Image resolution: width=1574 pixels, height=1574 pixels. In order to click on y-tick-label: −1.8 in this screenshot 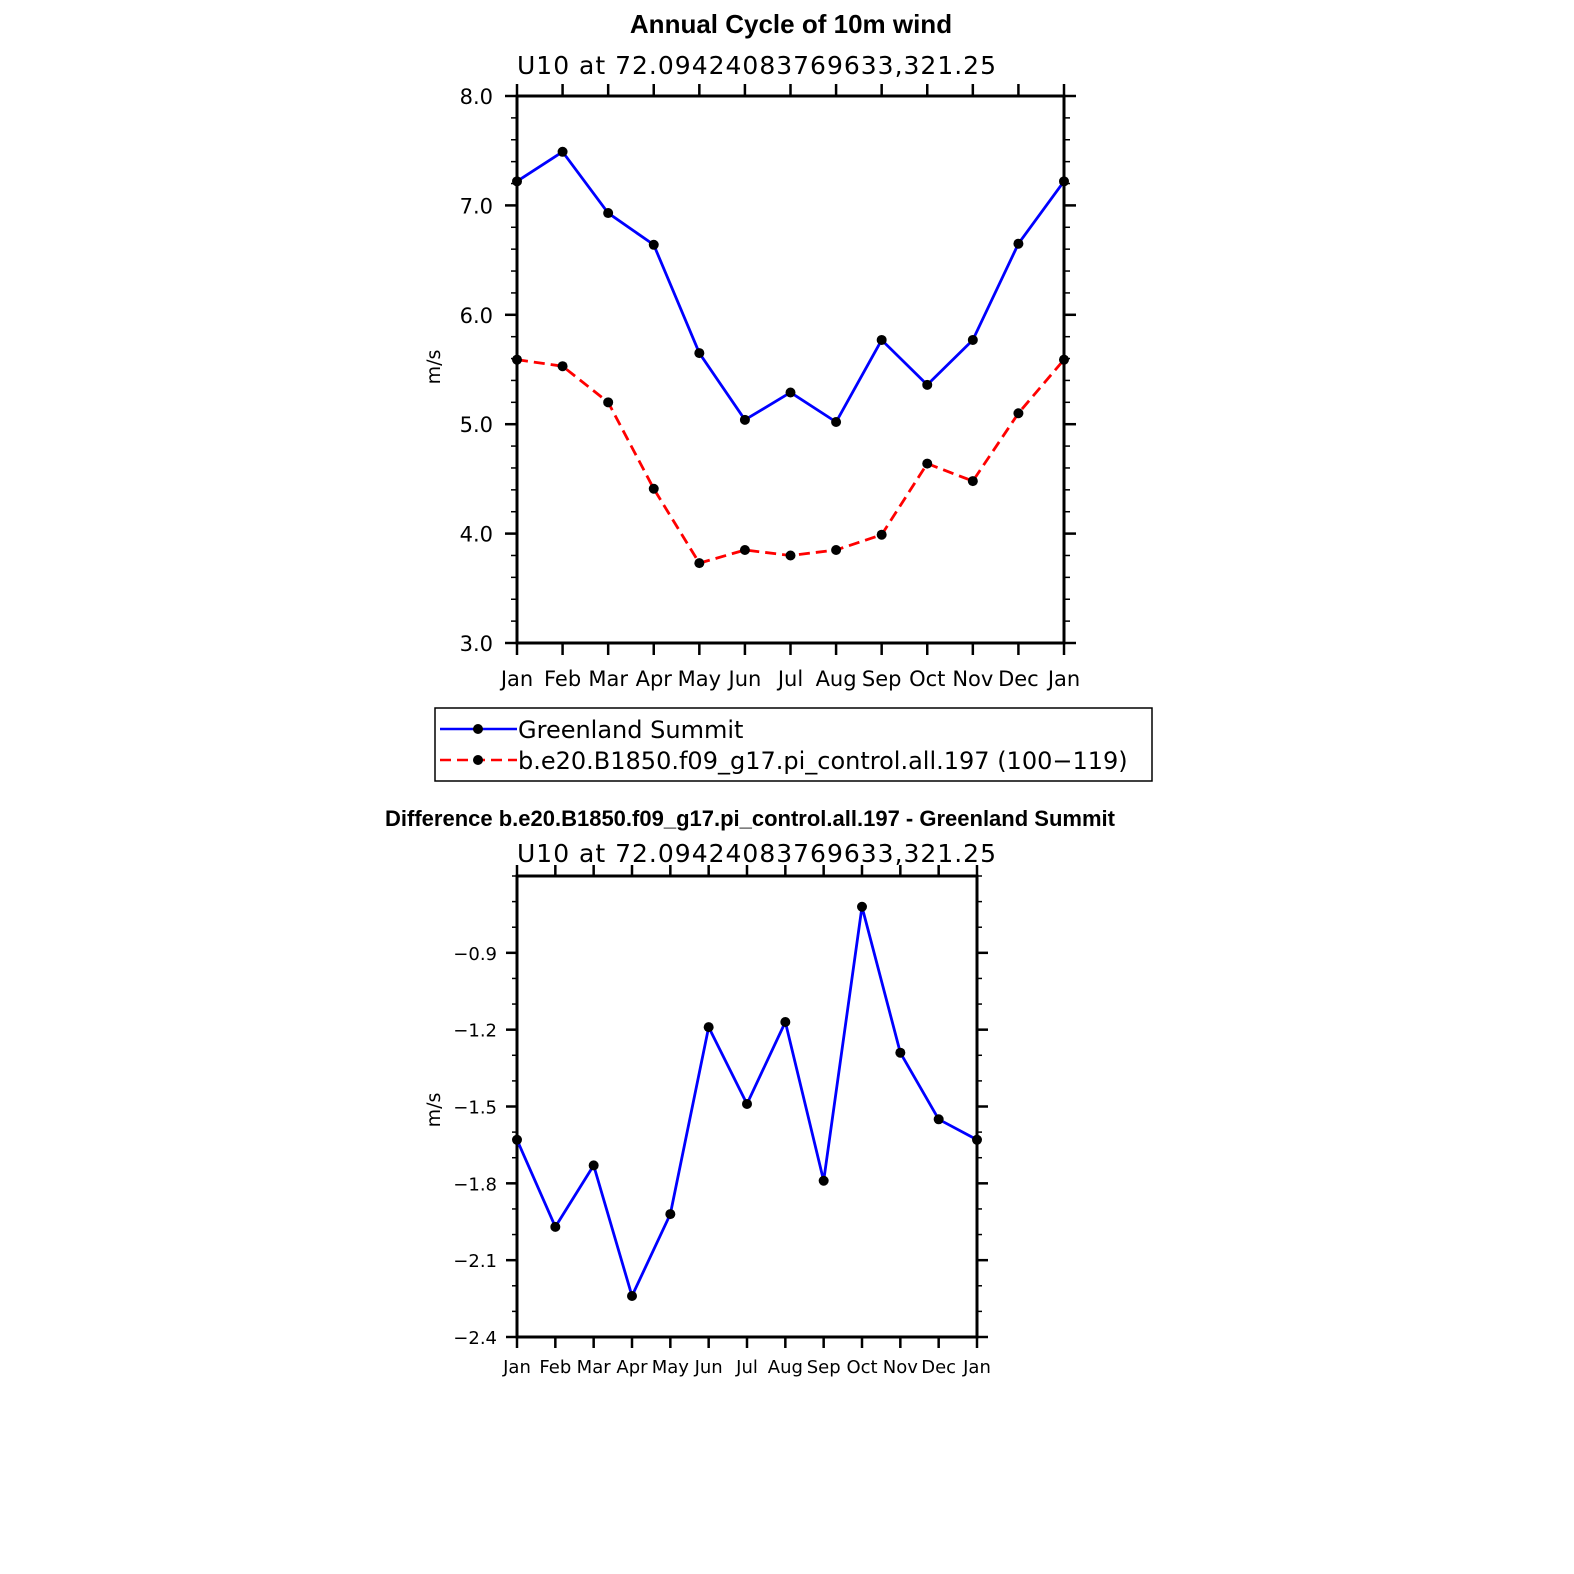, I will do `click(475, 1184)`.